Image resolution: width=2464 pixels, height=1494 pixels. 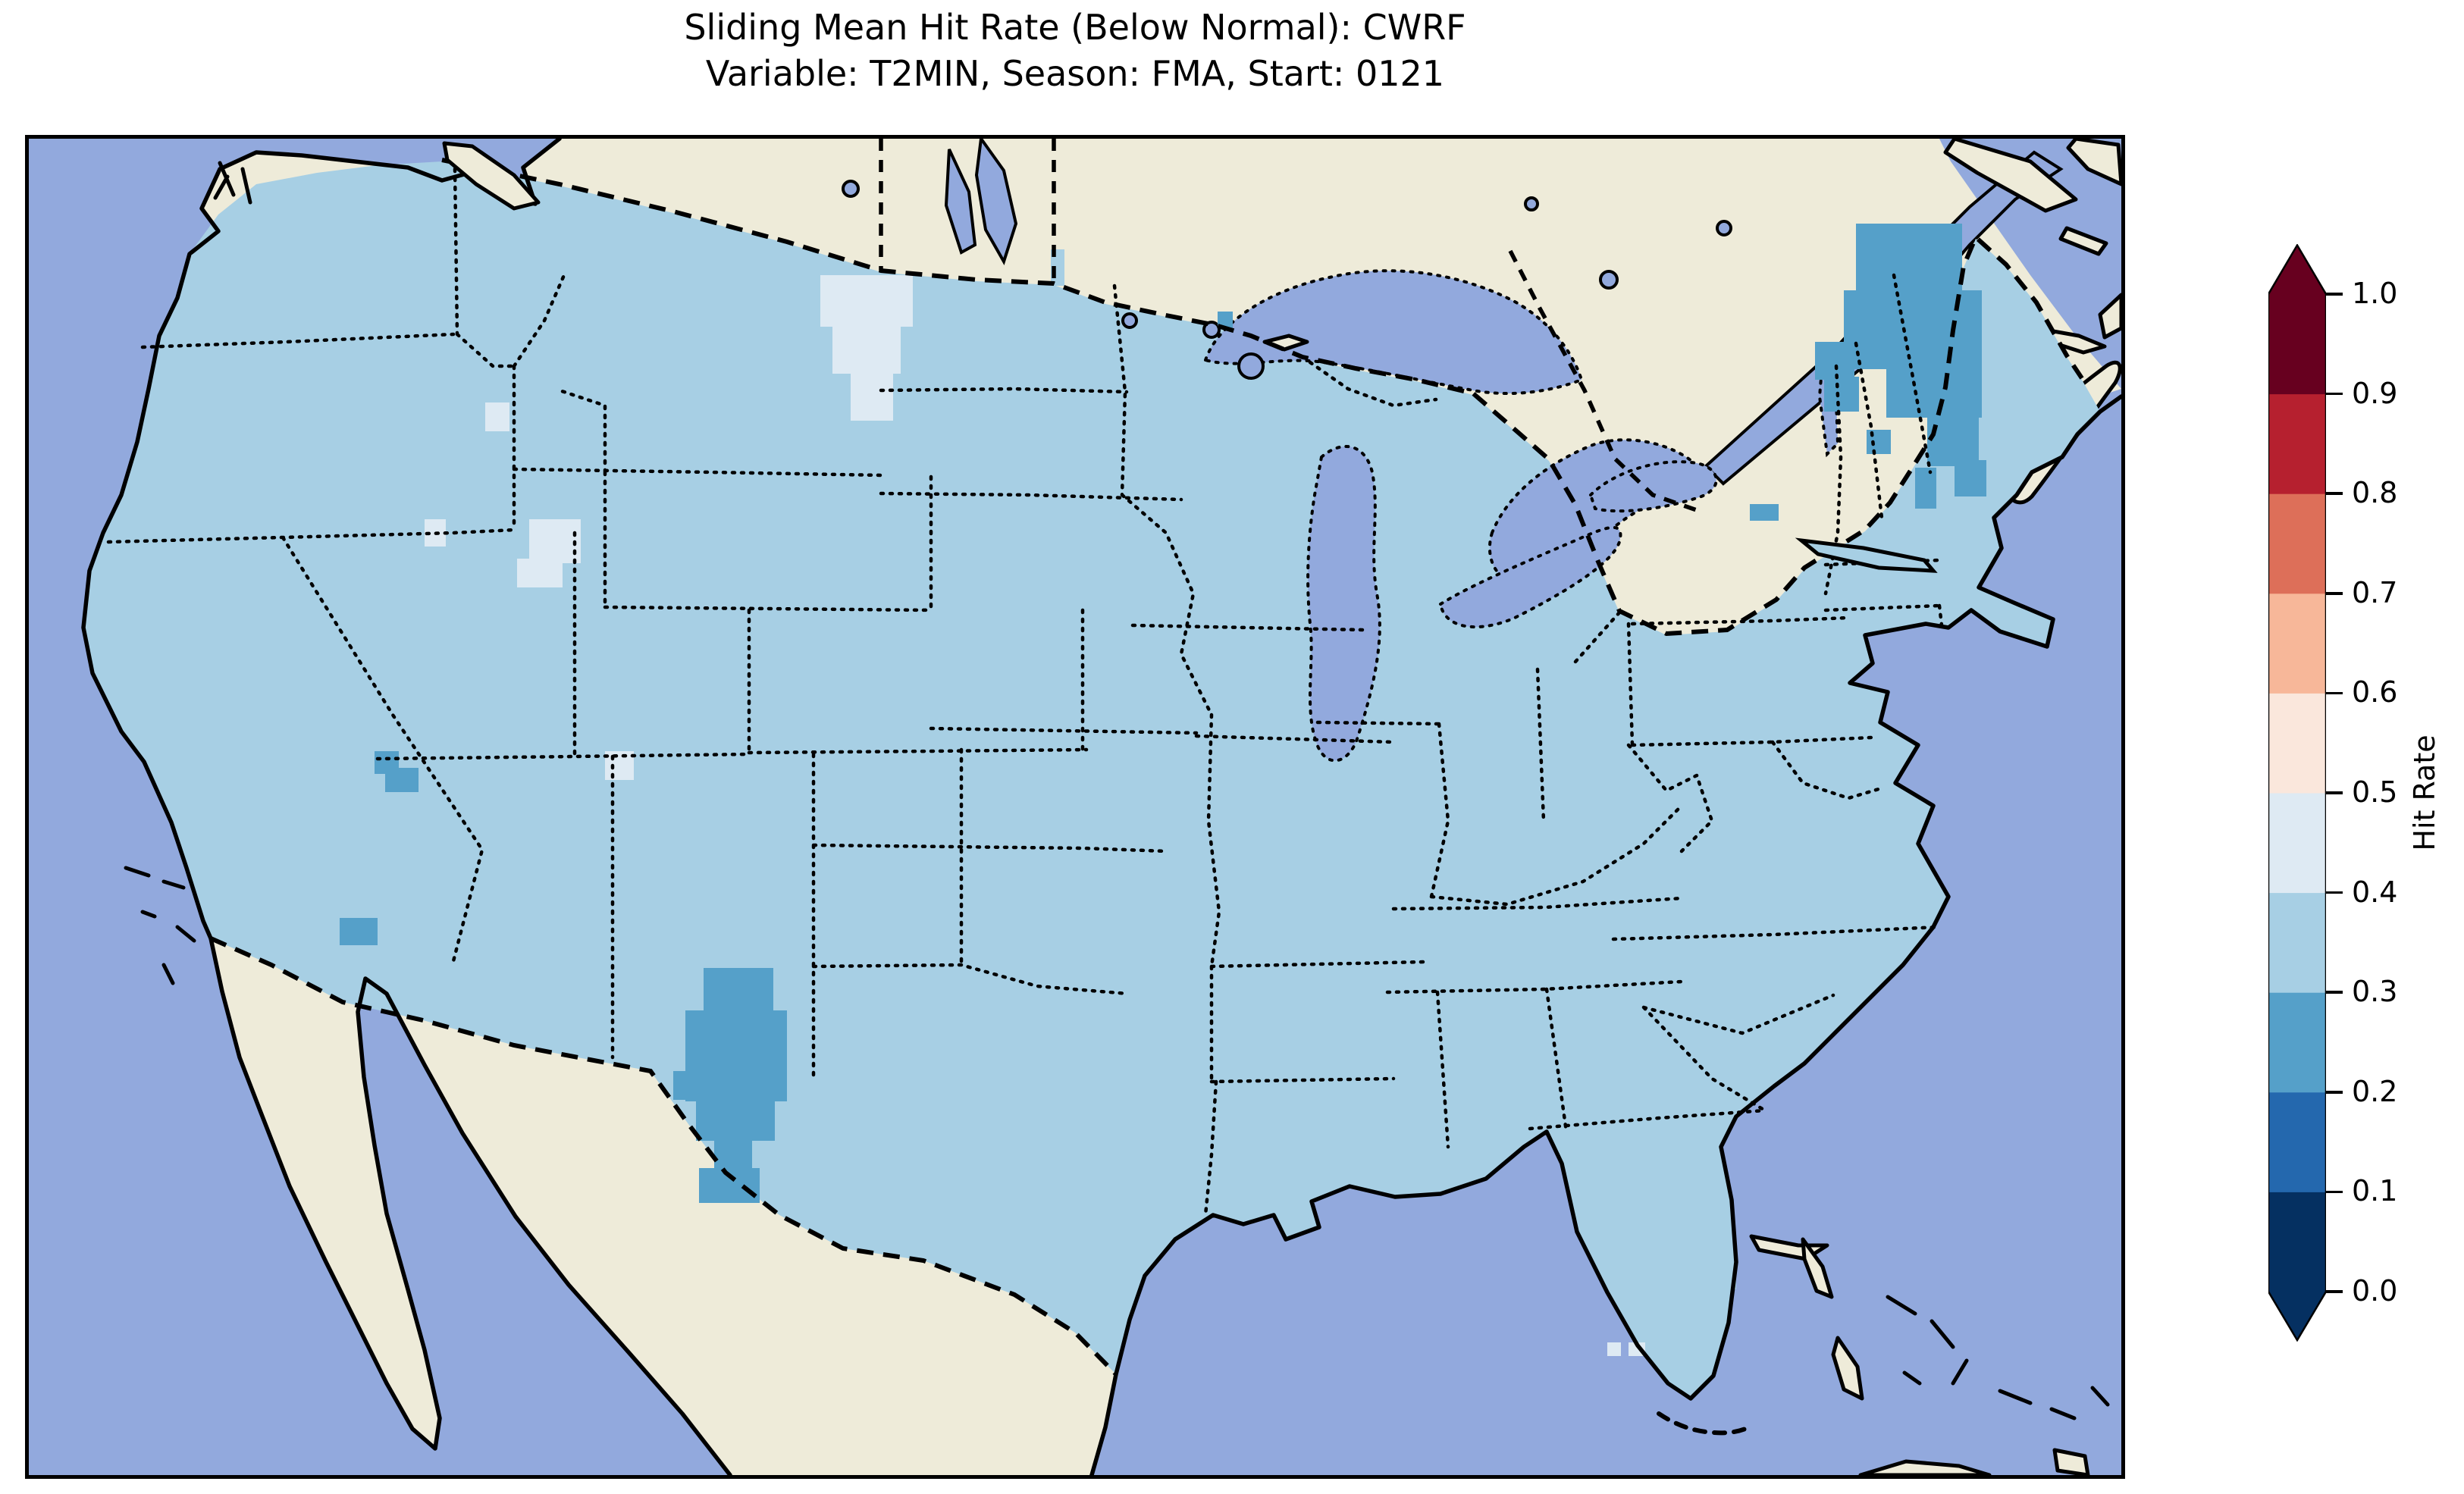 What do you see at coordinates (1818, 1268) in the screenshot?
I see `abaco-island` at bounding box center [1818, 1268].